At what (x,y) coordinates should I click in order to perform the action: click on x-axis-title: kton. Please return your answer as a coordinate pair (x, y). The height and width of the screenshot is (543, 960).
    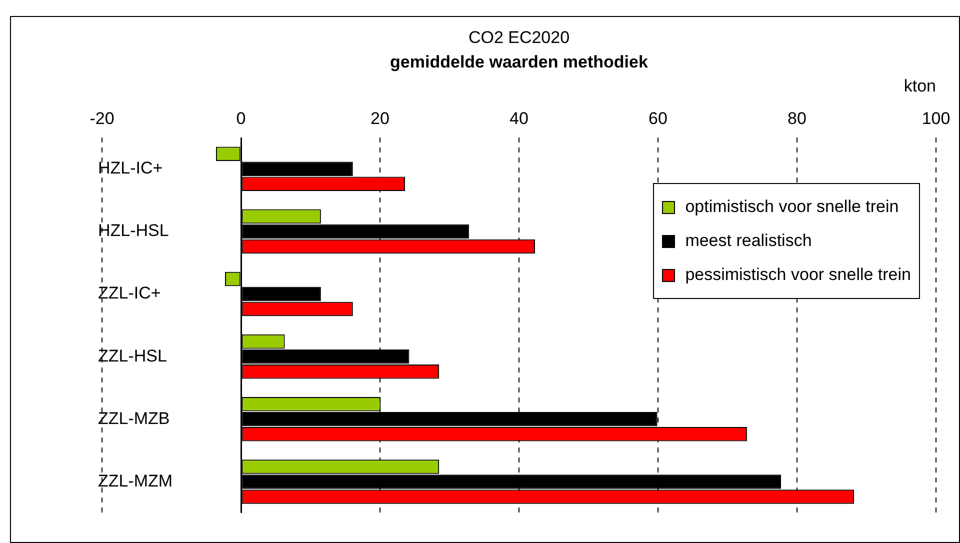
    Looking at the image, I should click on (920, 86).